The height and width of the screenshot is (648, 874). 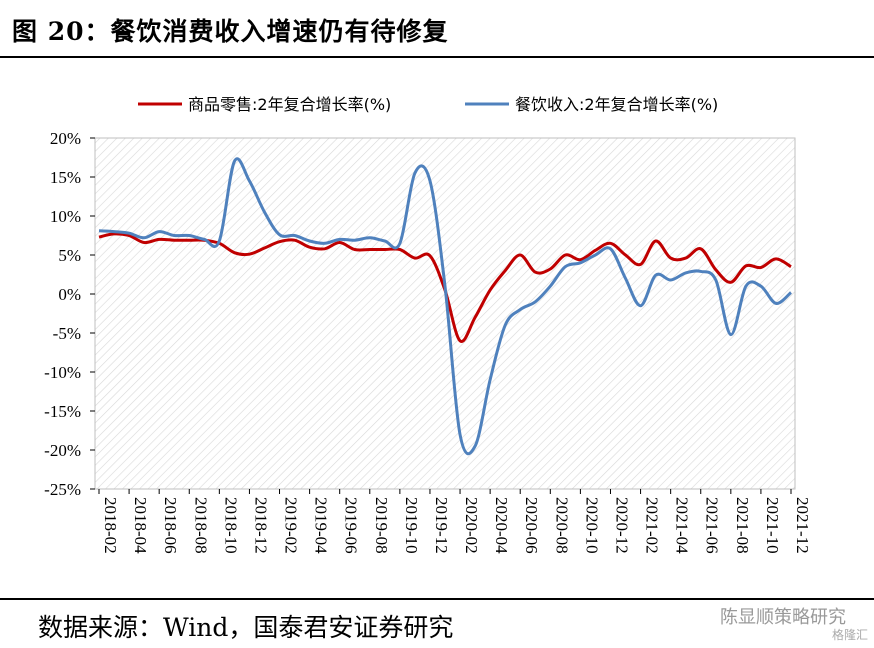 I want to click on x-tick-label: 2018-02, so click(x=110, y=525).